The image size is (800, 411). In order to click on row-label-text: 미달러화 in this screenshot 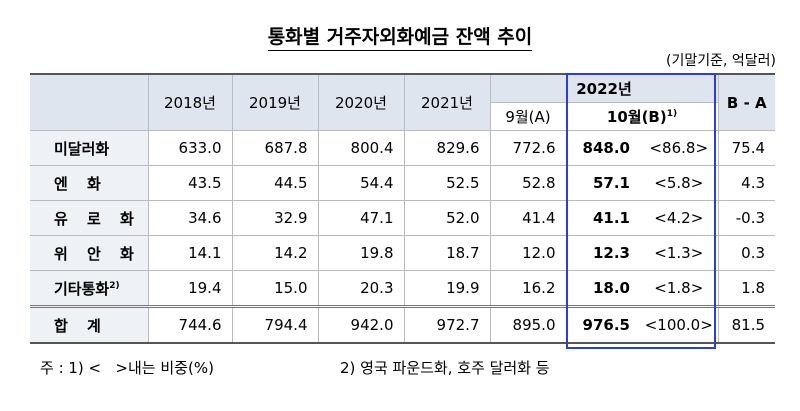, I will do `click(82, 148)`.